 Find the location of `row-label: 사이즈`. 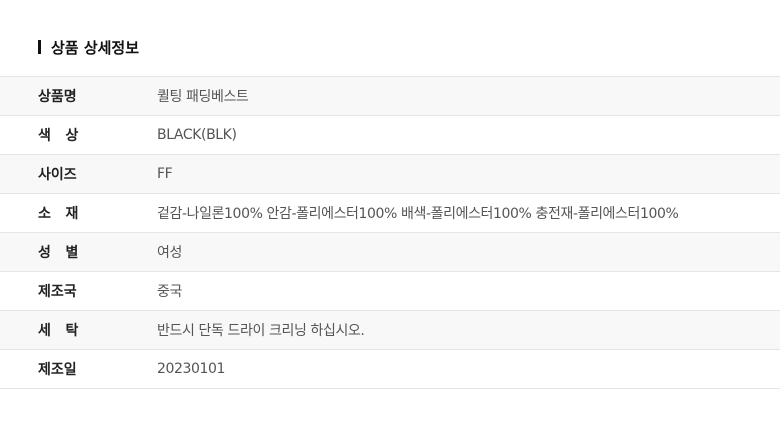

row-label: 사이즈 is located at coordinates (57, 175).